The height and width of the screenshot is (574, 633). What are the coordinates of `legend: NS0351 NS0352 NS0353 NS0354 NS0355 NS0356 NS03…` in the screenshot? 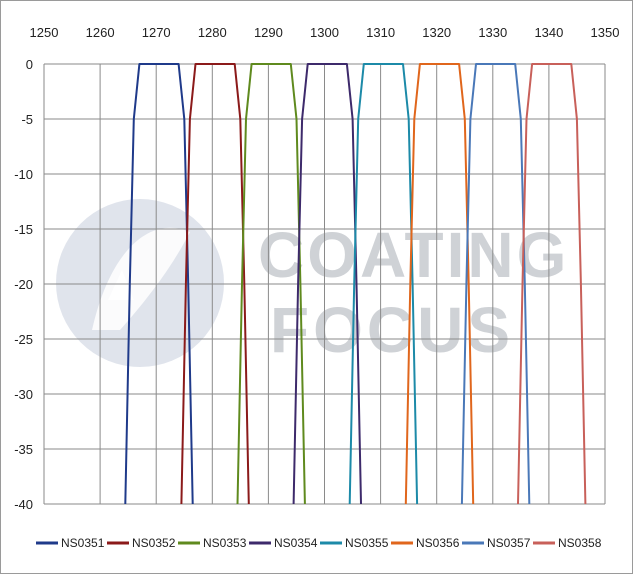 It's located at (319, 543).